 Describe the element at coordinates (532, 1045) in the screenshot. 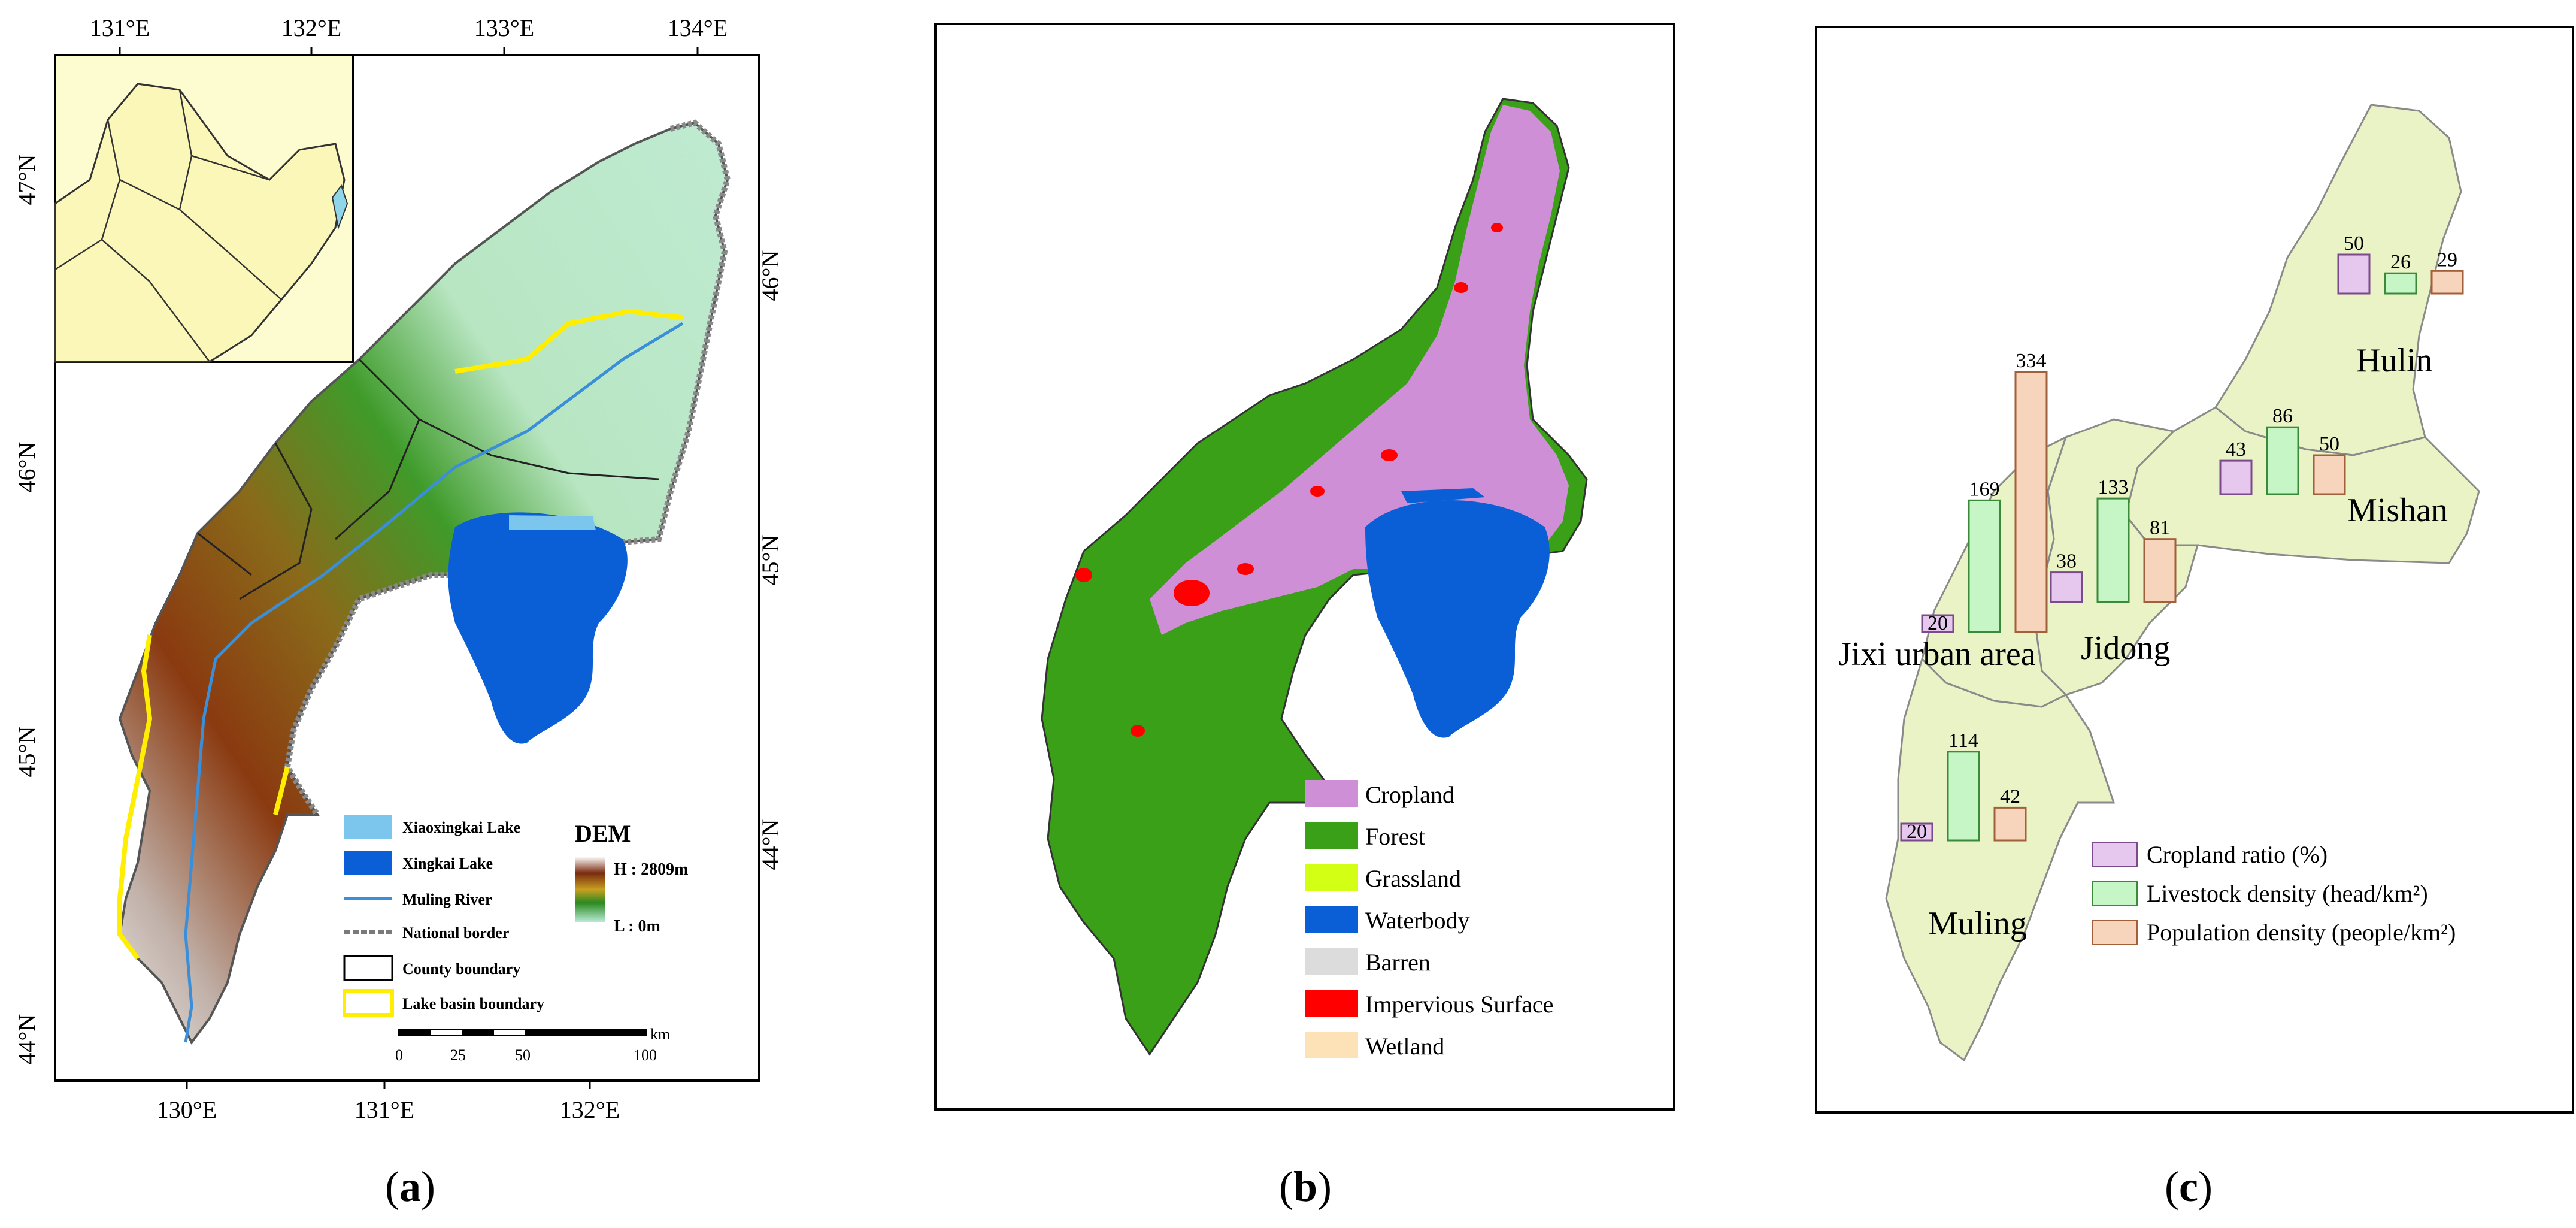

I see `scale-bar: km 0 25 50 100` at that location.